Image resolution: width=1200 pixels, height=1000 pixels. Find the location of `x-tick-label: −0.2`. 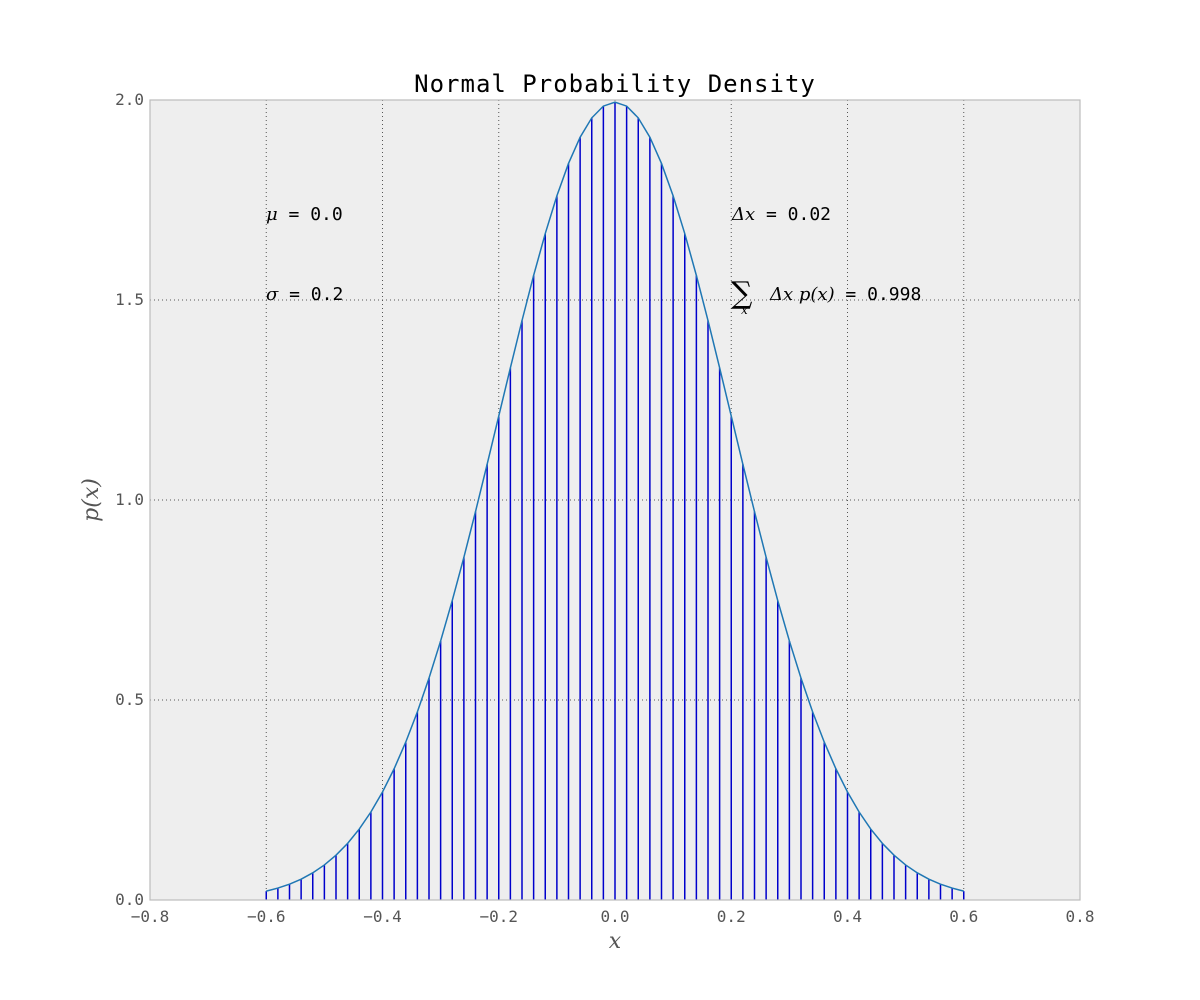

x-tick-label: −0.2 is located at coordinates (498, 916).